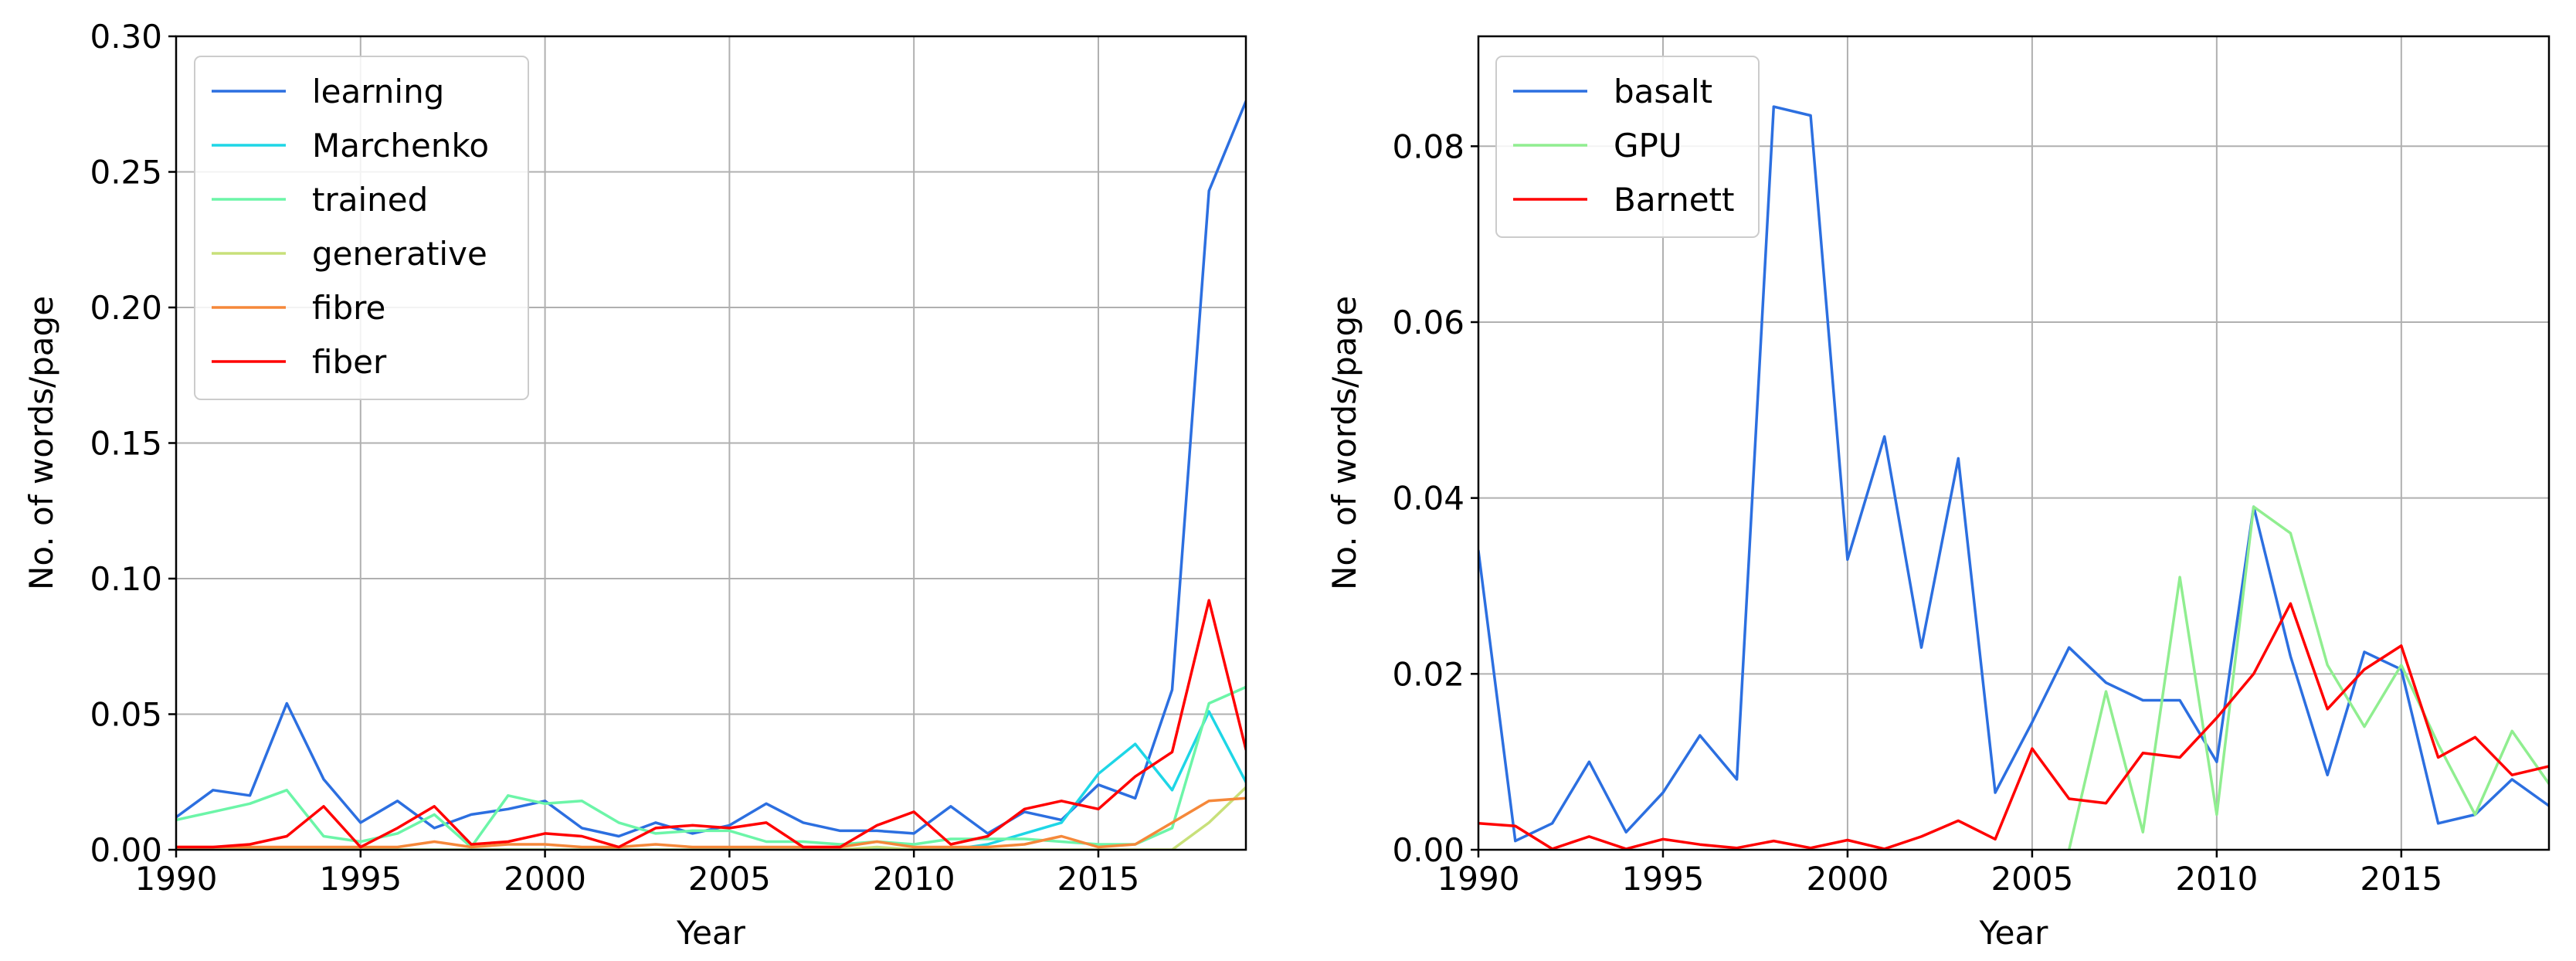 Image resolution: width=2576 pixels, height=961 pixels. What do you see at coordinates (399, 254) in the screenshot?
I see `legend-label-generative: generative` at bounding box center [399, 254].